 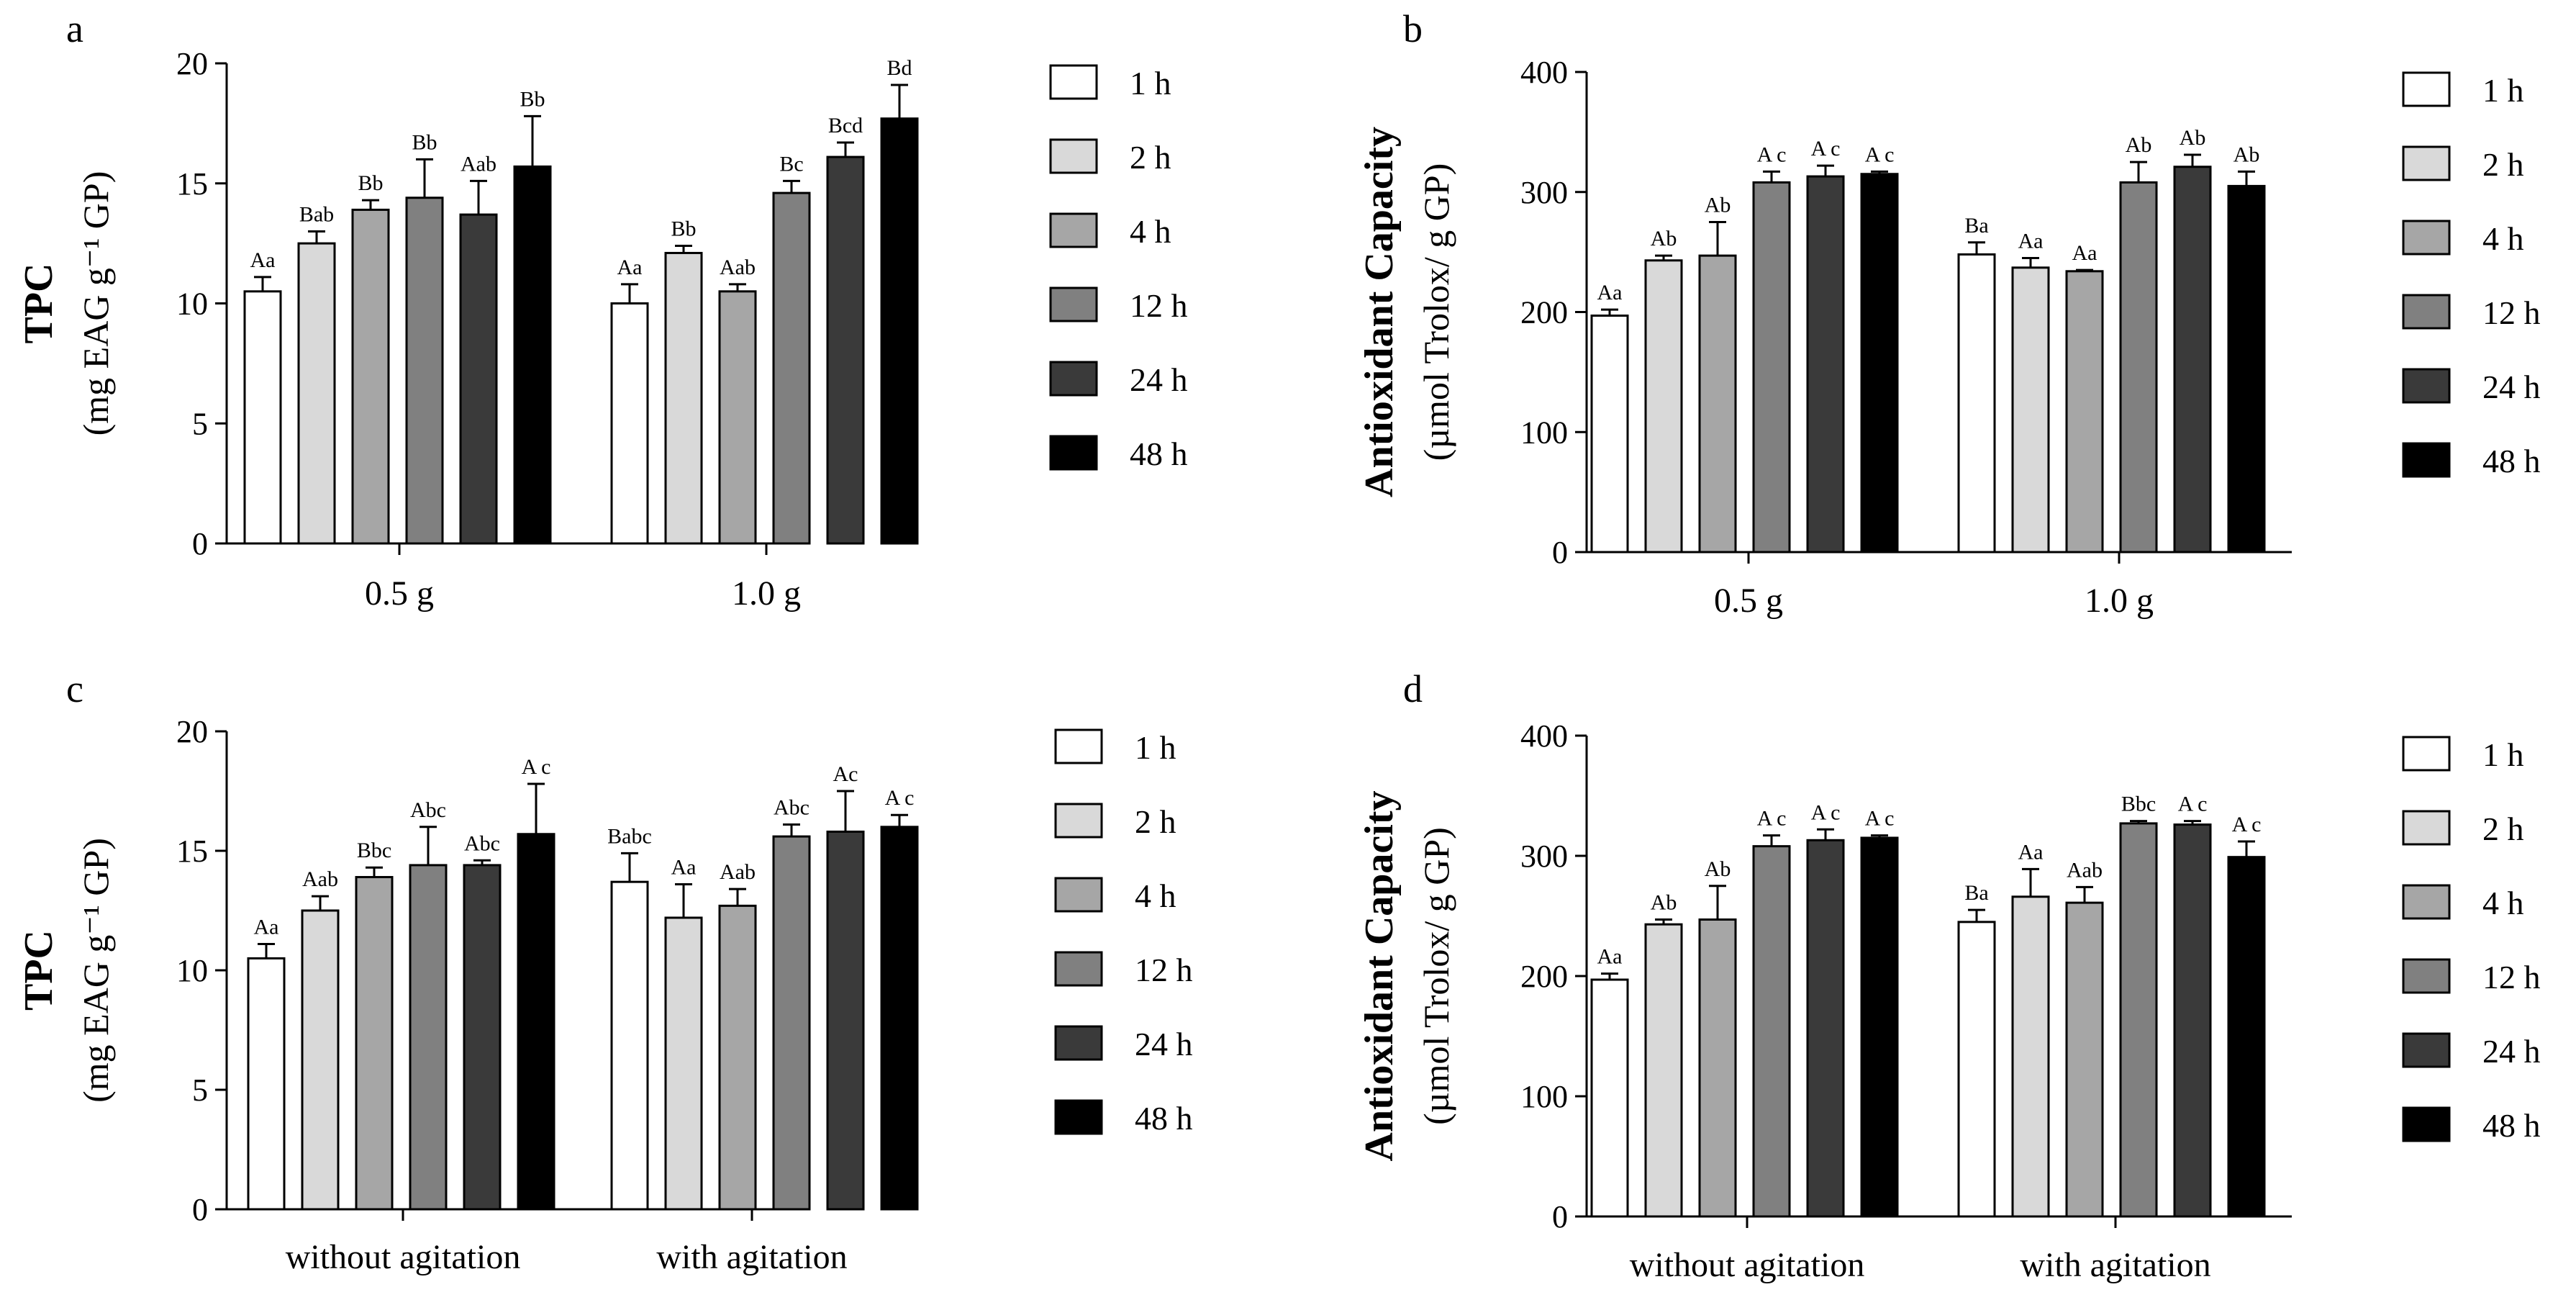 What do you see at coordinates (1544, 736) in the screenshot?
I see `y-tick-label: 400` at bounding box center [1544, 736].